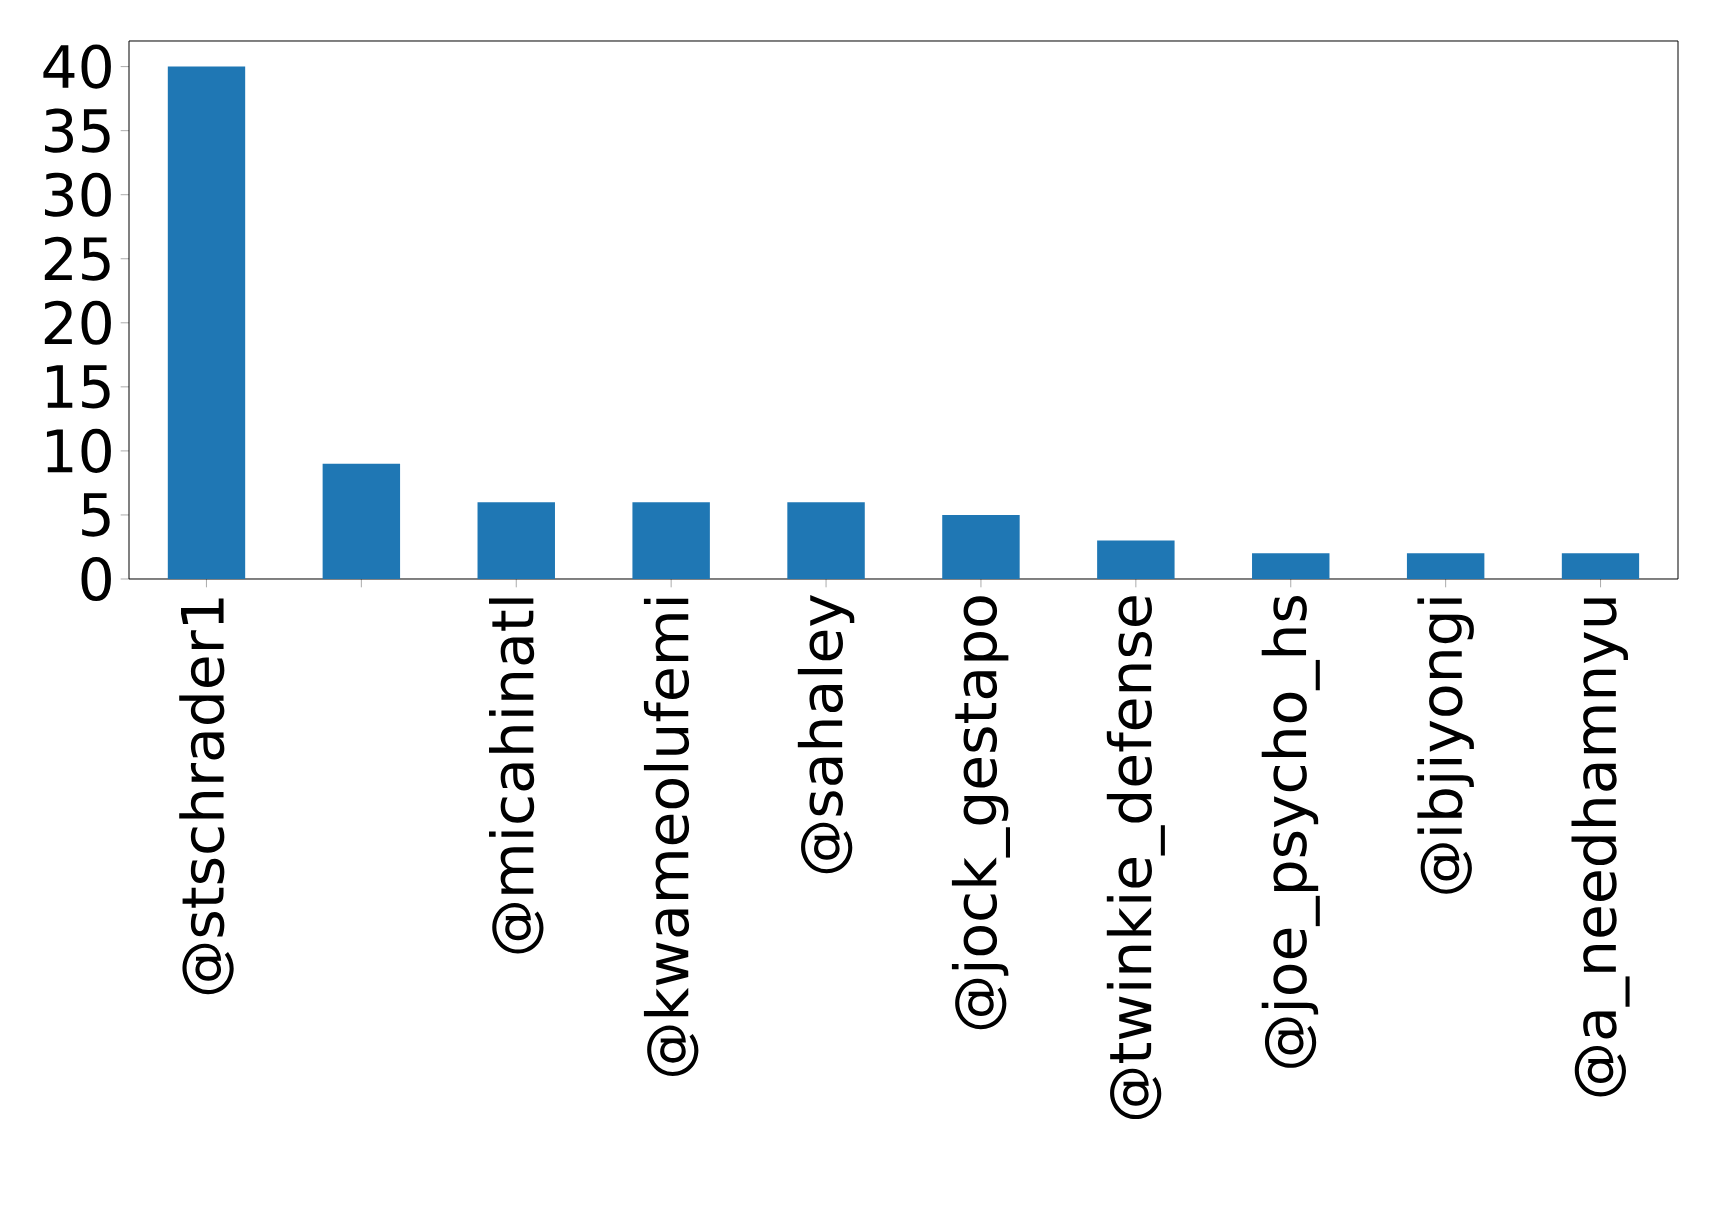  What do you see at coordinates (1135, 858) in the screenshot?
I see `x-tick-label: @twinkie_defense` at bounding box center [1135, 858].